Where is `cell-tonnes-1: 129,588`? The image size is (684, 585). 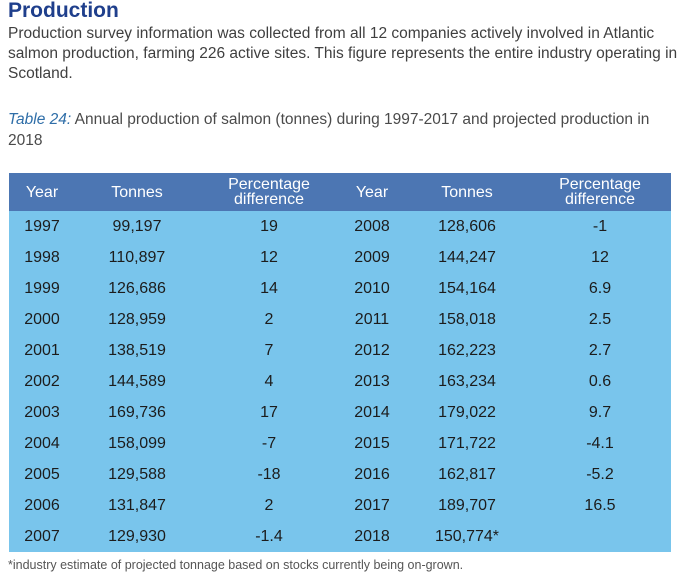 cell-tonnes-1: 129,588 is located at coordinates (137, 474).